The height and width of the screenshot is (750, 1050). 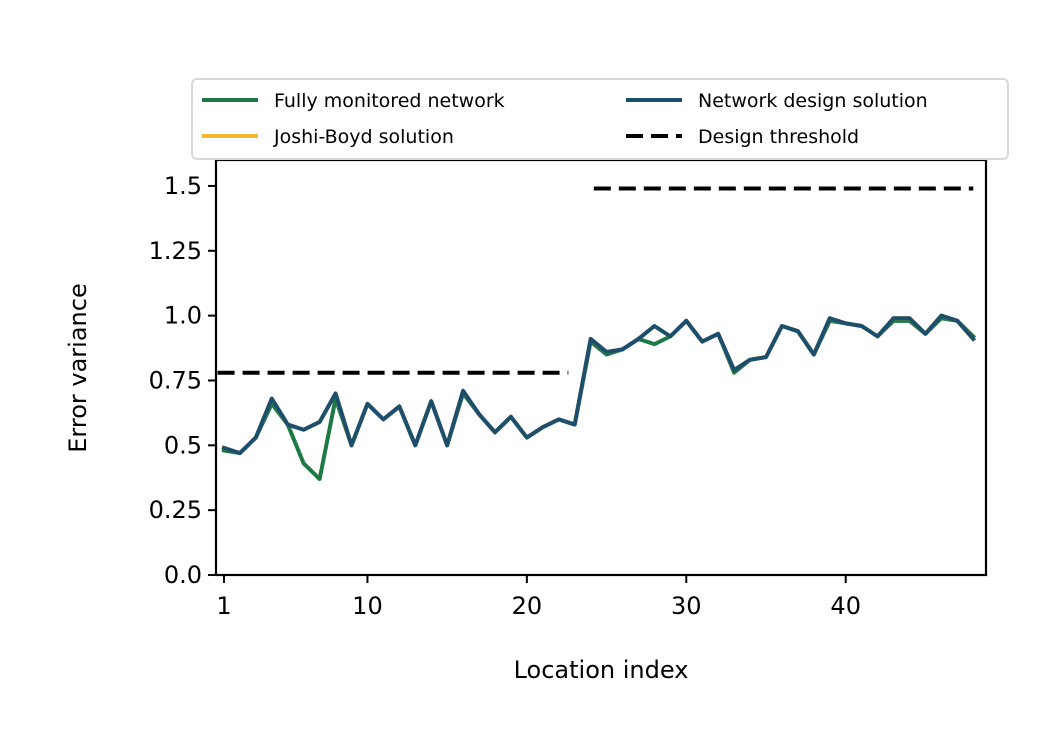 I want to click on x-tick-label: 20, so click(x=527, y=606).